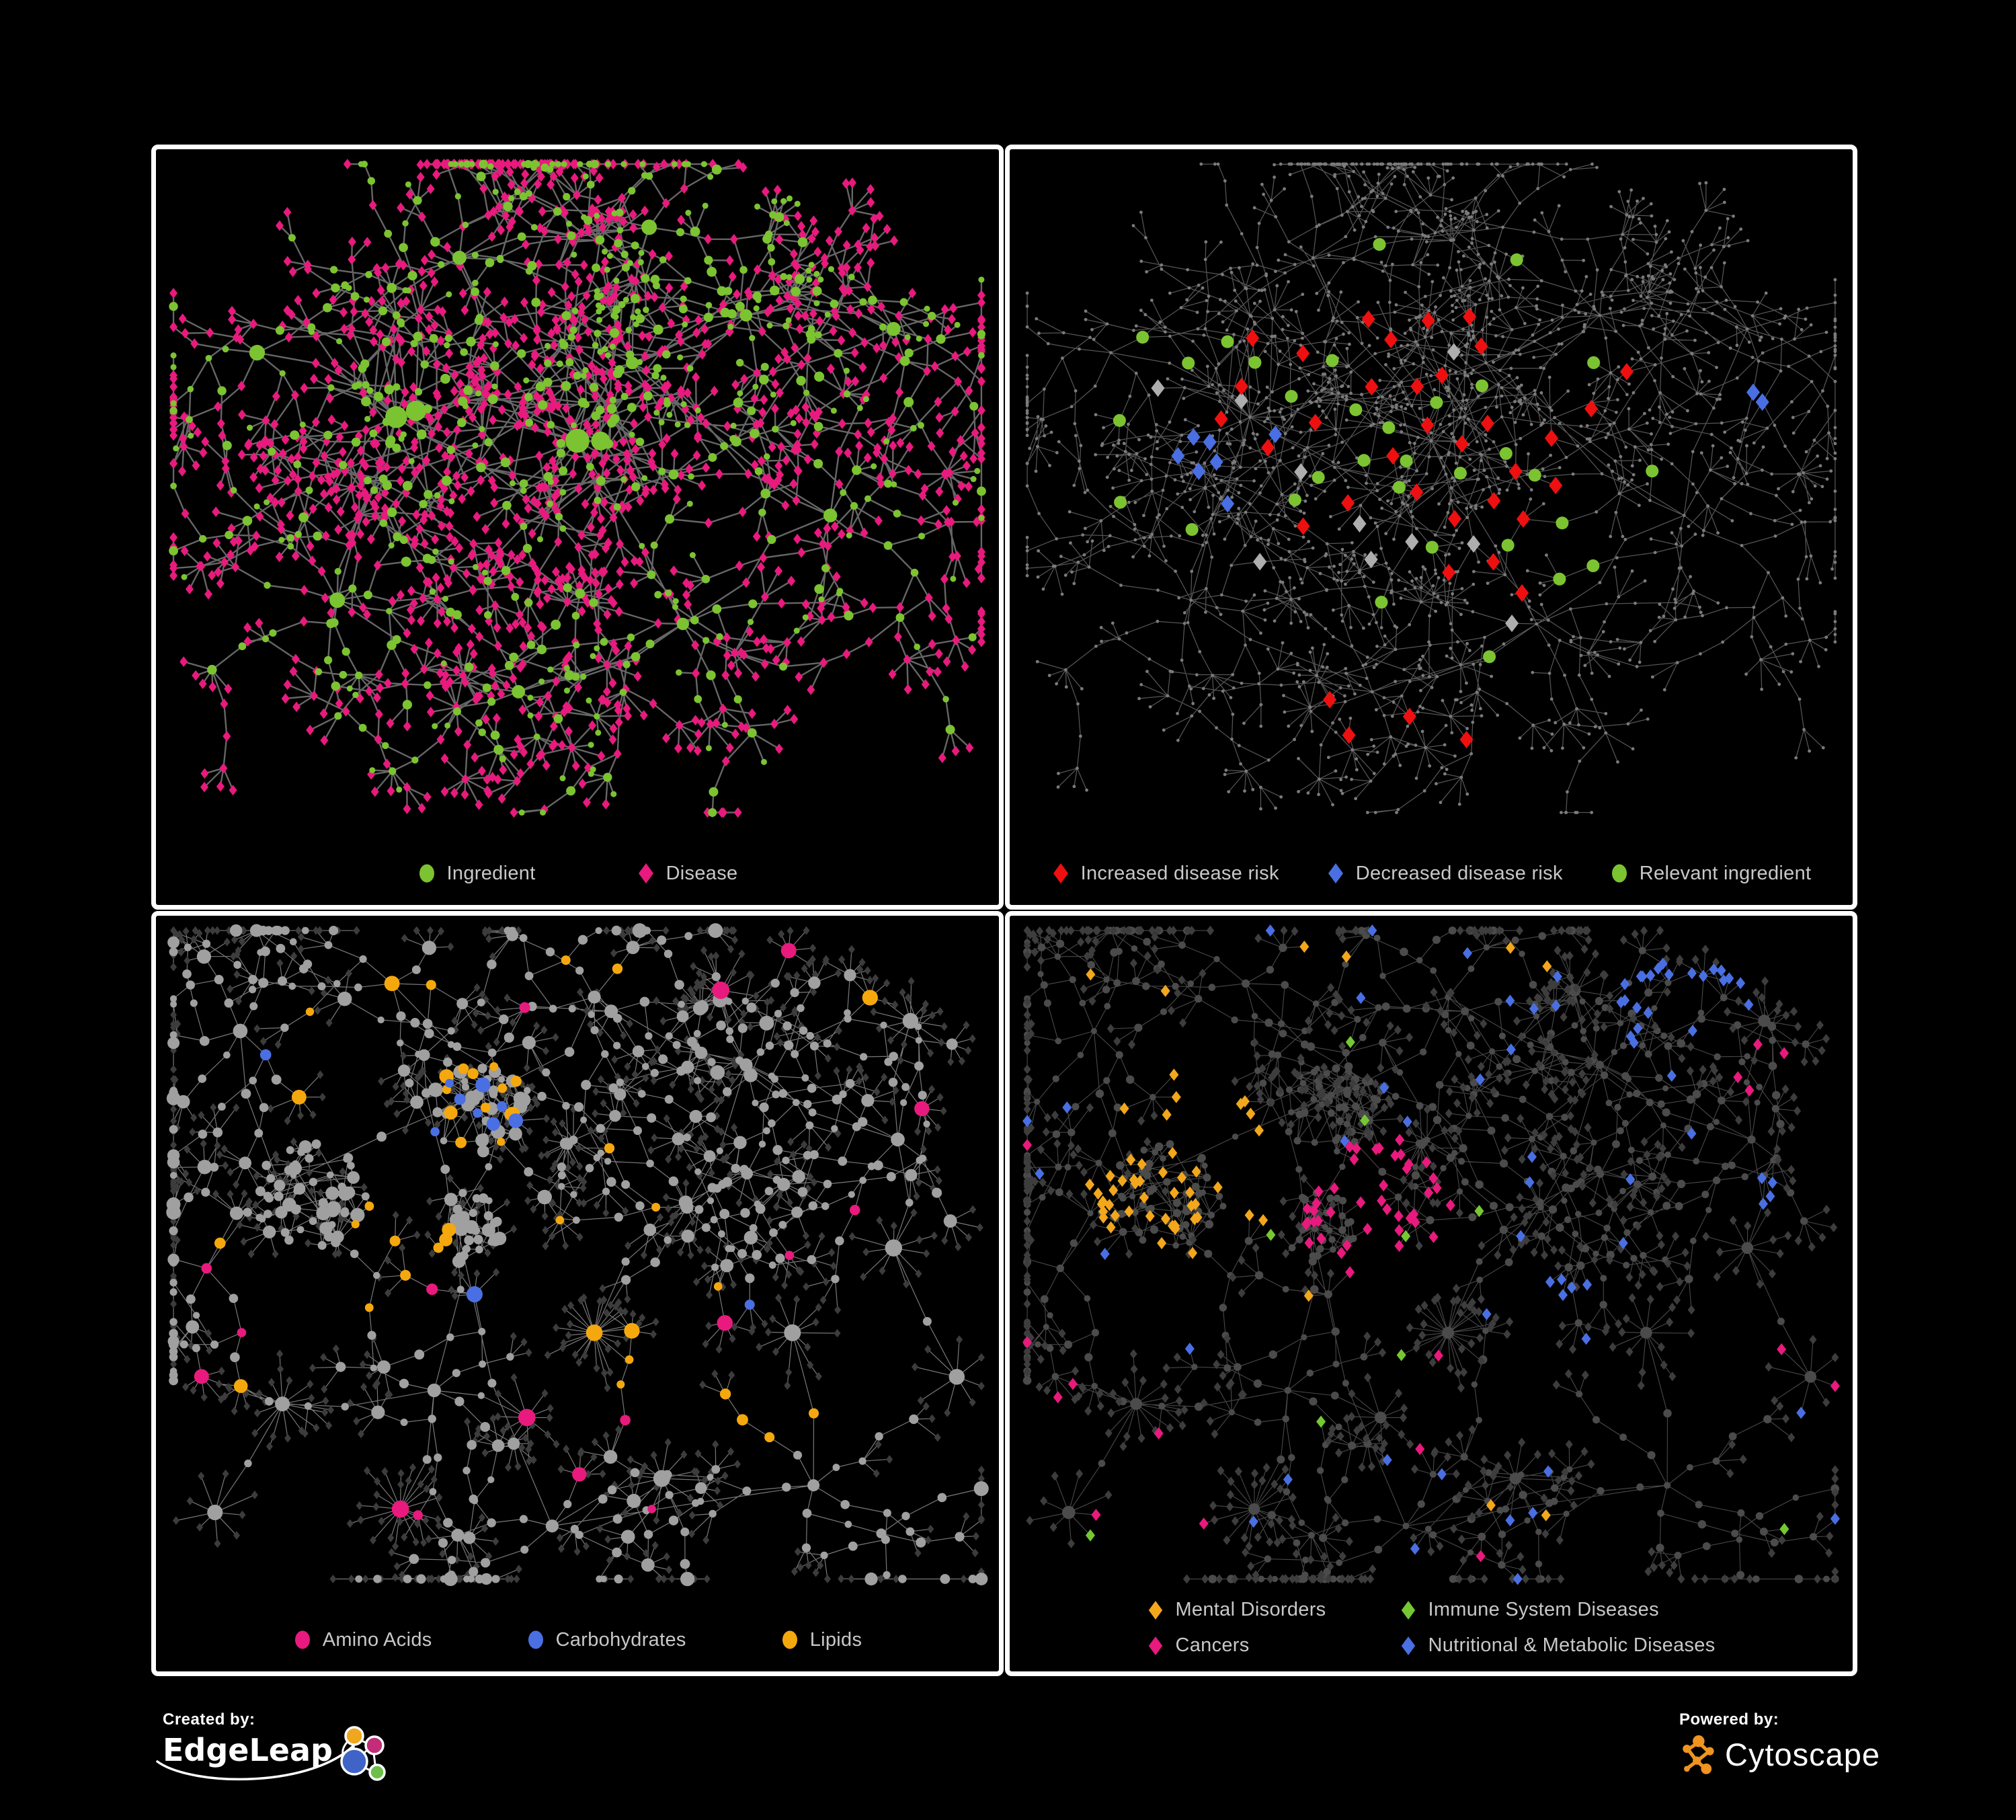  I want to click on legend-item: Carbohydrates, so click(606, 1639).